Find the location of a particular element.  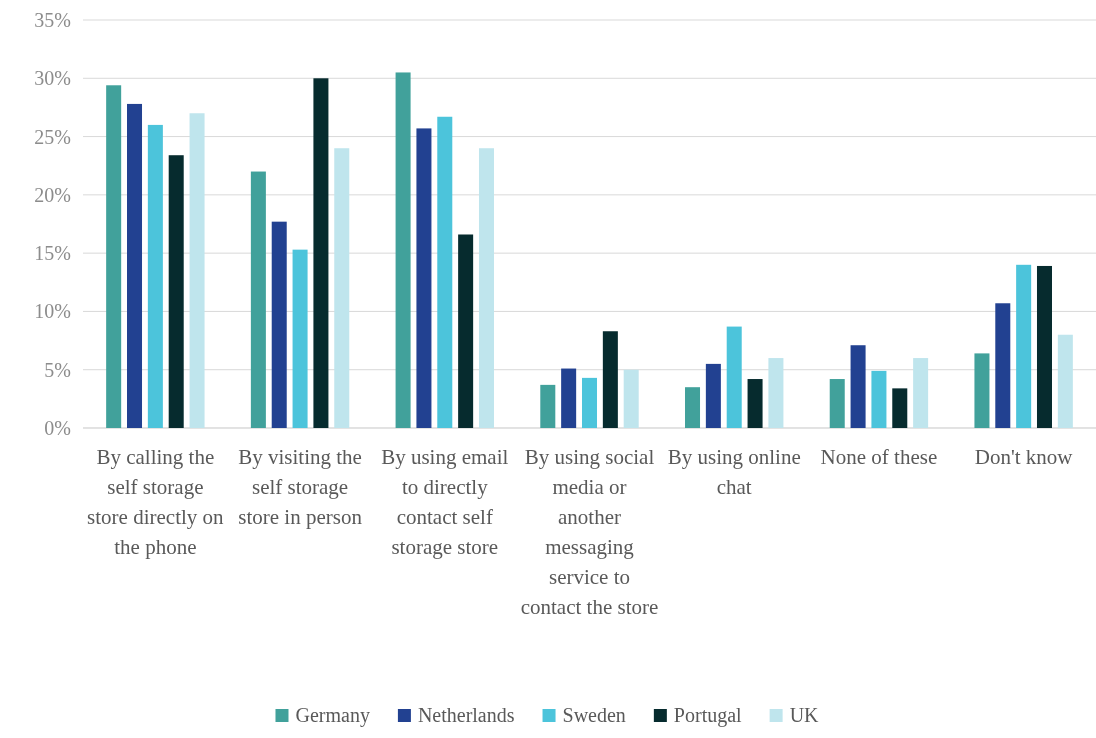

y-tick-label: 35% is located at coordinates (52, 20).